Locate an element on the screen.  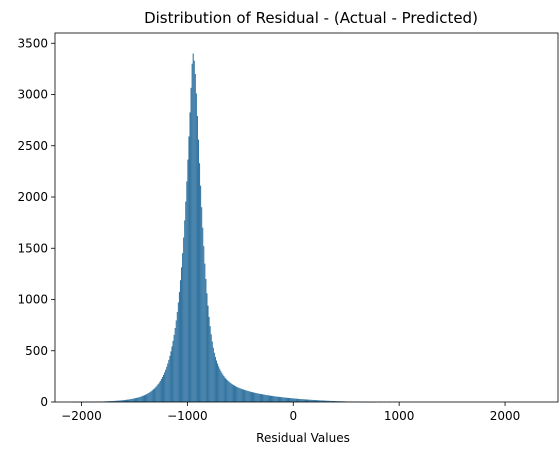
x-axis: −2000 −1000 0 1000 2000 is located at coordinates (290, 412).